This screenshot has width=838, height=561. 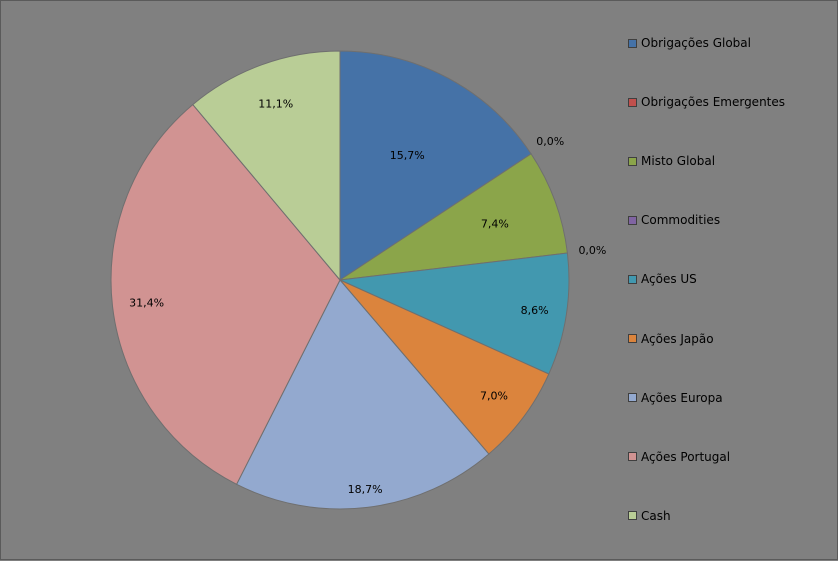 What do you see at coordinates (681, 220) in the screenshot?
I see `legend-label: Commodities` at bounding box center [681, 220].